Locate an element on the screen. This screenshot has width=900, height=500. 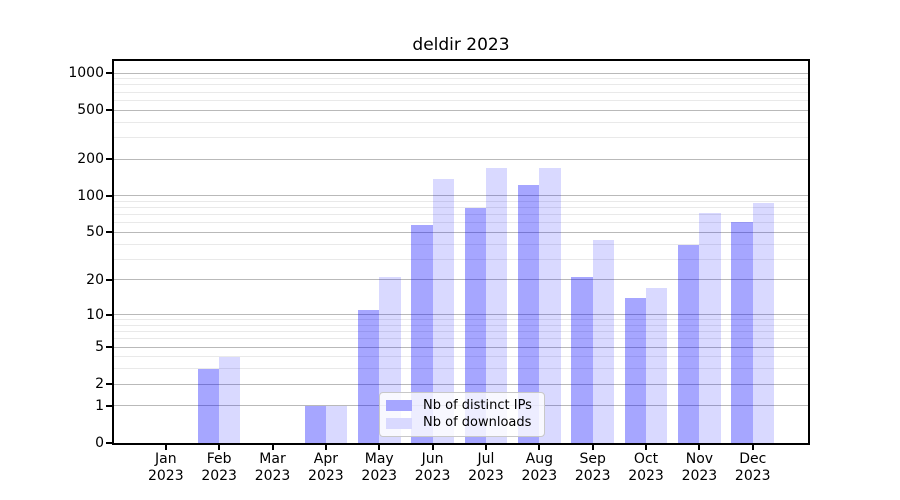
bar-downloads-dec is located at coordinates (763, 322).